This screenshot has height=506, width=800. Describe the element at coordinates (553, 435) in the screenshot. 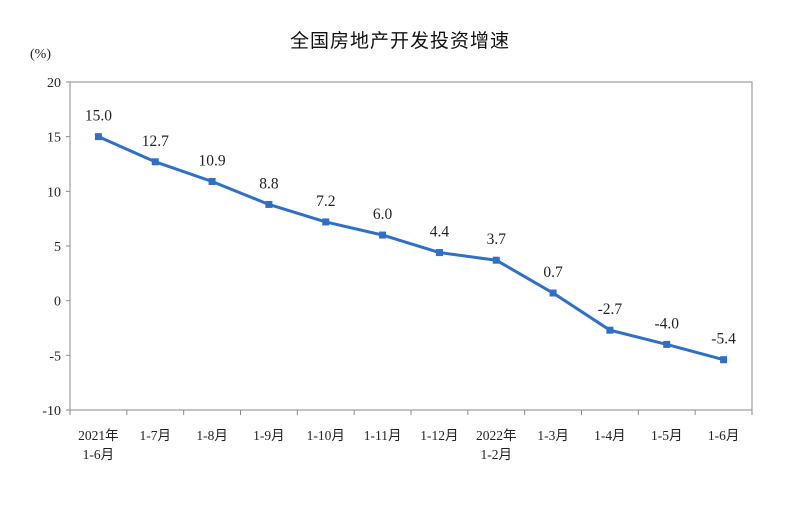

I see `x-tick-label: 1-3月` at that location.